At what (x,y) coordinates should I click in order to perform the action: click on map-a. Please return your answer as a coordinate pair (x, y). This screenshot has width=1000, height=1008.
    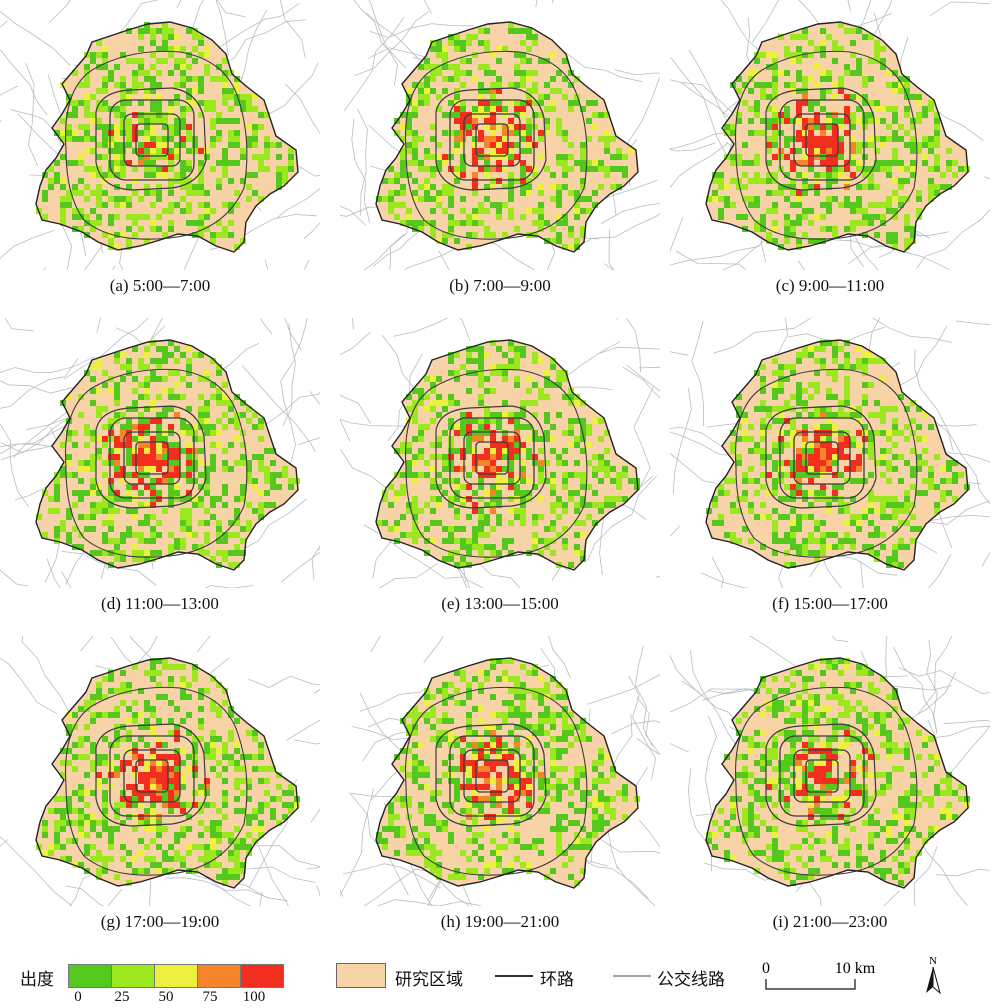
    Looking at the image, I should click on (160, 135).